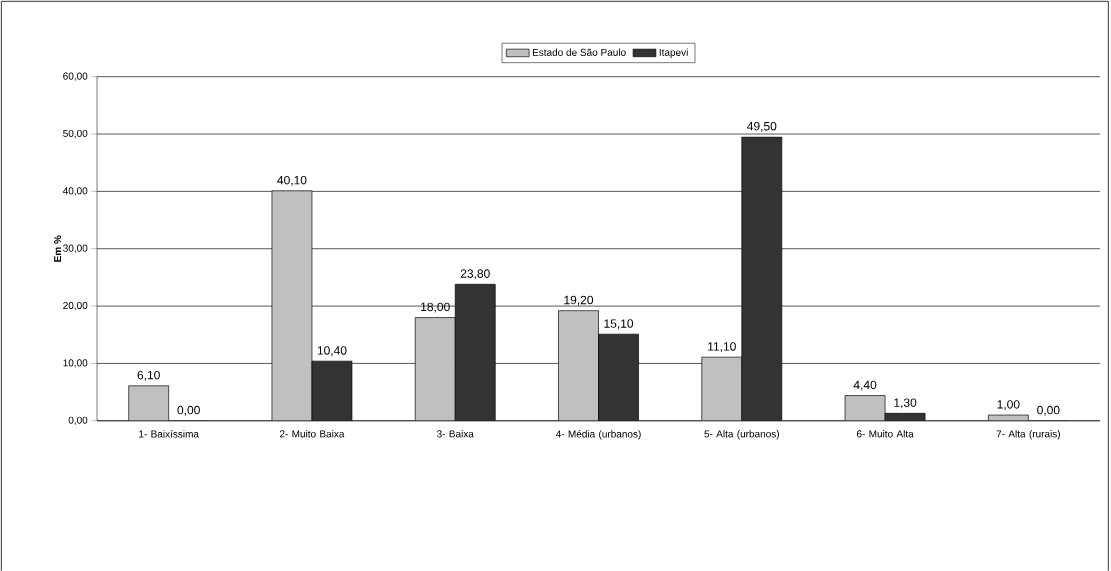 This screenshot has height=571, width=1111. Describe the element at coordinates (148, 375) in the screenshot. I see `data-label: 6,10` at that location.